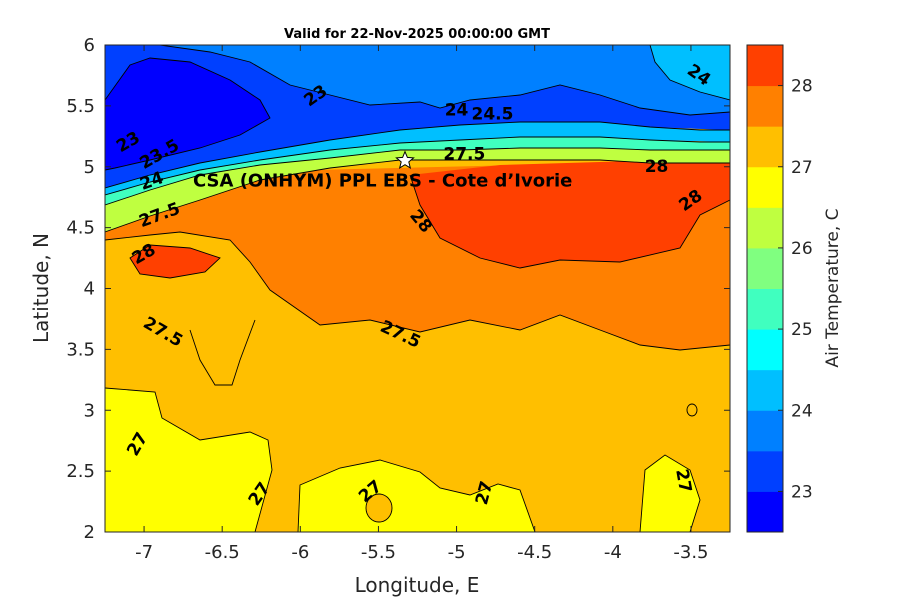 The height and width of the screenshot is (600, 900). Describe the element at coordinates (378, 552) in the screenshot. I see `x-tick-label: -5.5` at that location.